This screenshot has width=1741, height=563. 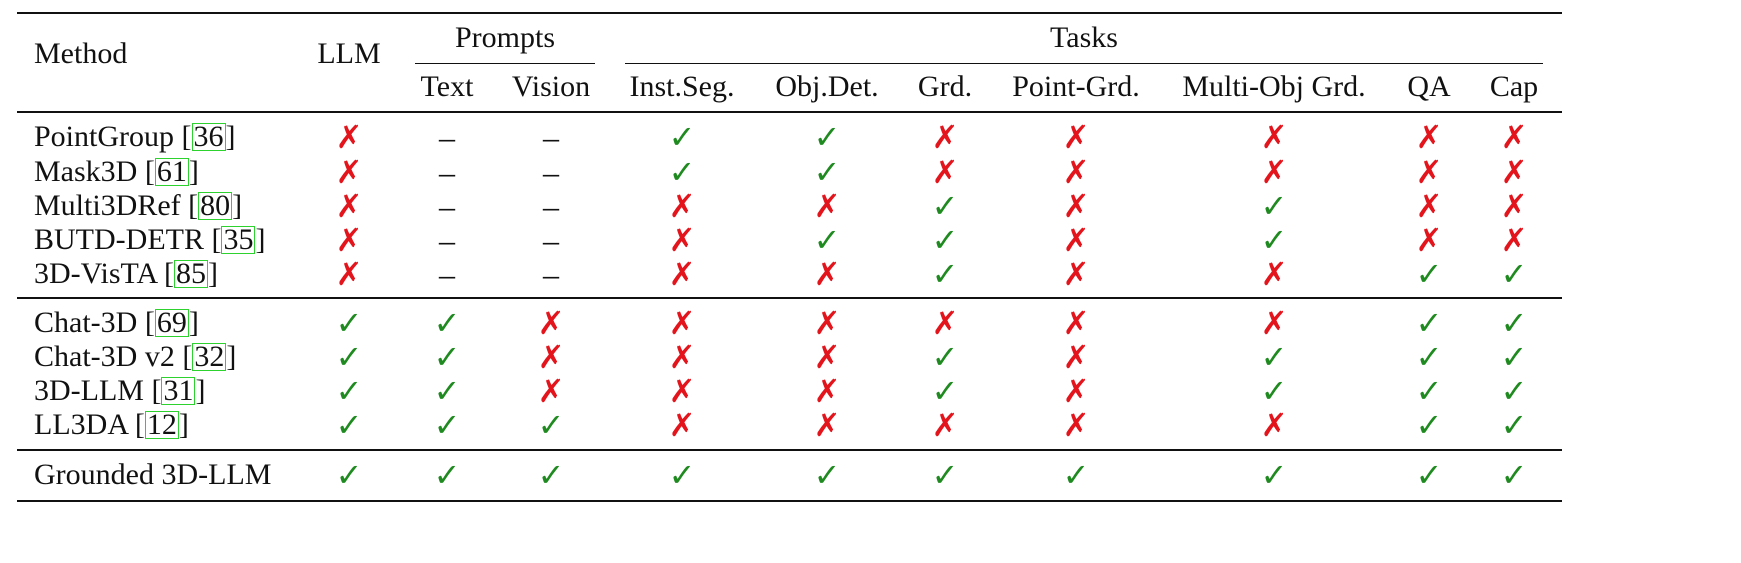 I want to click on citation-link: 85, so click(x=190, y=273).